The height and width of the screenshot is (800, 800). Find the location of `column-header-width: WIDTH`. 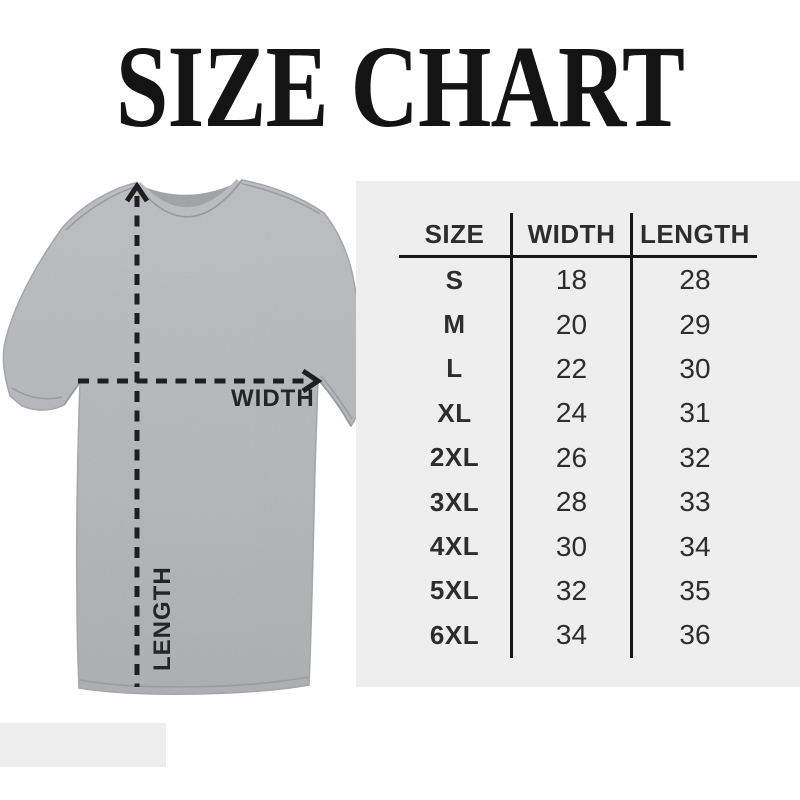

column-header-width: WIDTH is located at coordinates (571, 235).